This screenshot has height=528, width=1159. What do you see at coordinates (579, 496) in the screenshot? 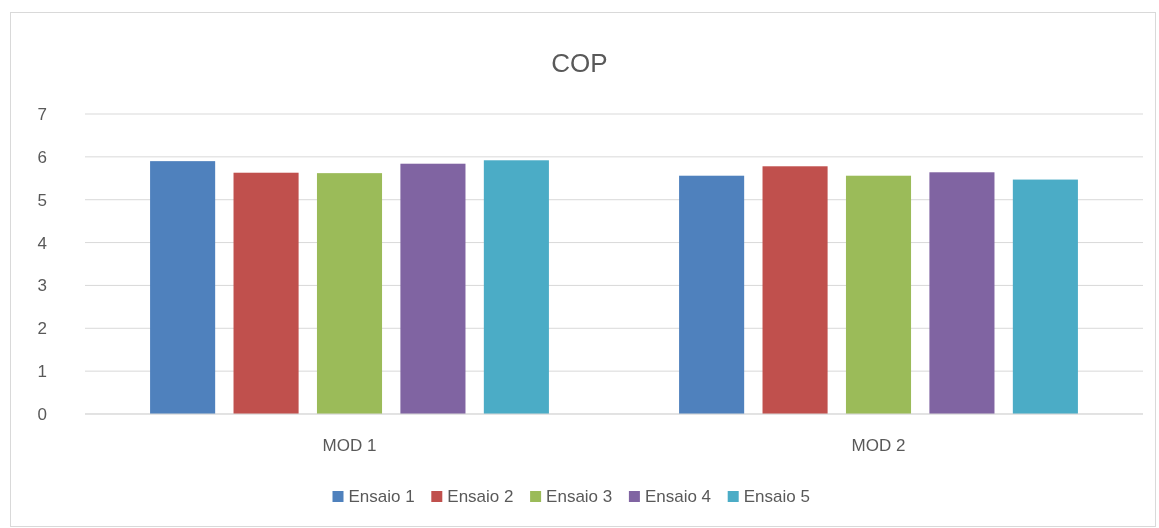
I see `legend-label: Ensaio 3` at bounding box center [579, 496].